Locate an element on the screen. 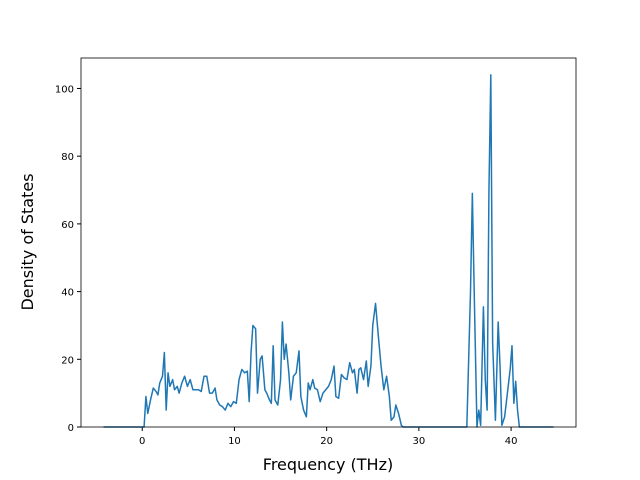 This screenshot has width=640, height=480. y-tick-label: 100 is located at coordinates (64, 89).